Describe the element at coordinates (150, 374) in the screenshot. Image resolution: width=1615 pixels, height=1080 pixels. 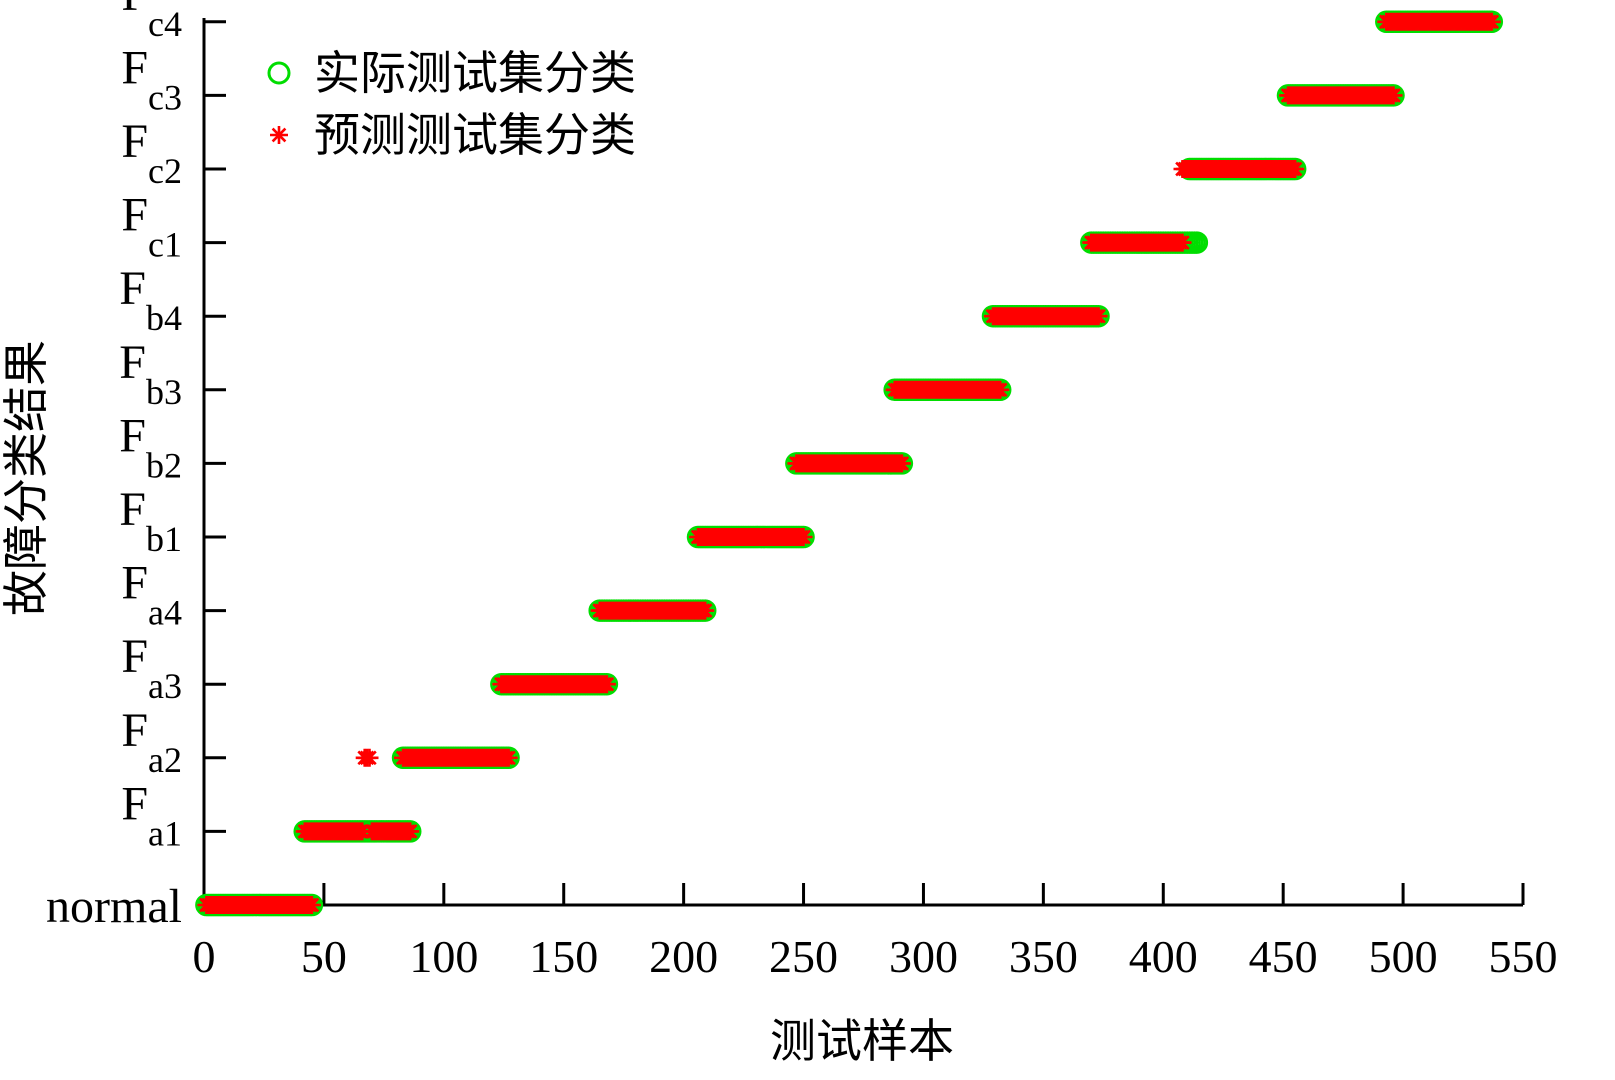
I see `y-tick-label: Fb3` at that location.